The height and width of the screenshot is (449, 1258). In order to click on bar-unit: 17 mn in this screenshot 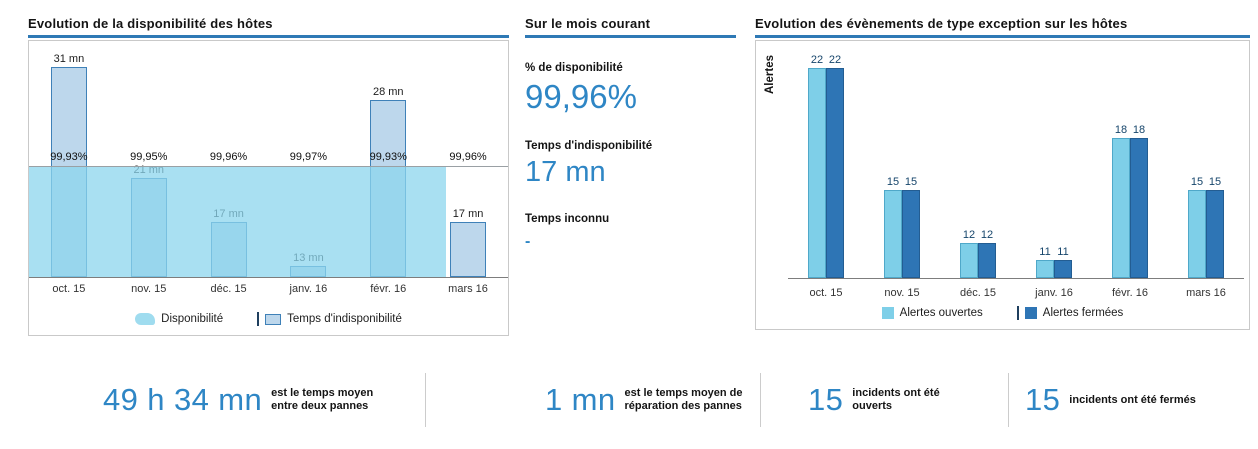, I will do `click(468, 161)`.